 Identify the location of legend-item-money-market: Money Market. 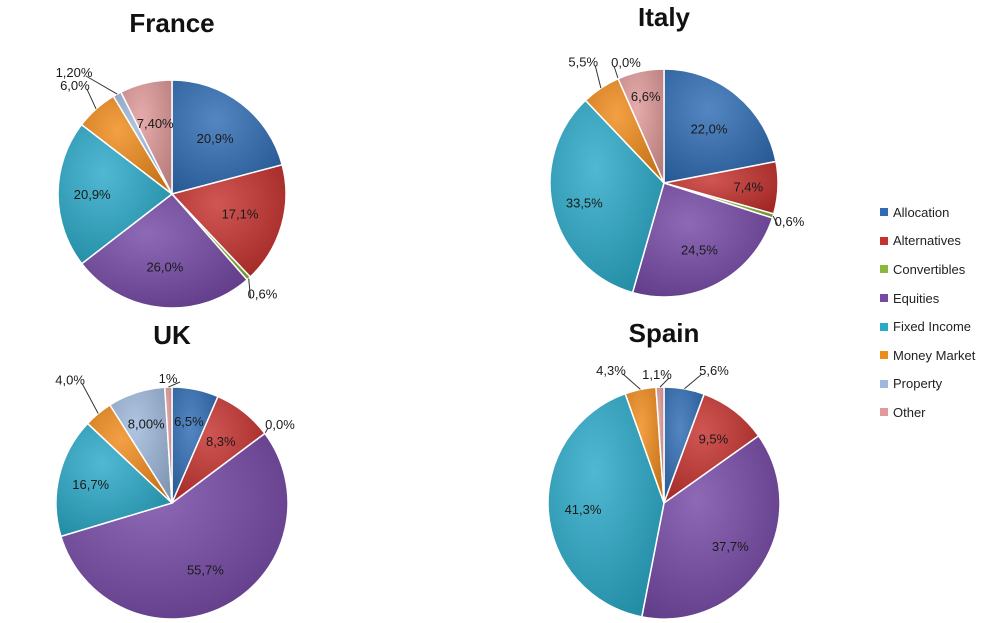
(939, 355).